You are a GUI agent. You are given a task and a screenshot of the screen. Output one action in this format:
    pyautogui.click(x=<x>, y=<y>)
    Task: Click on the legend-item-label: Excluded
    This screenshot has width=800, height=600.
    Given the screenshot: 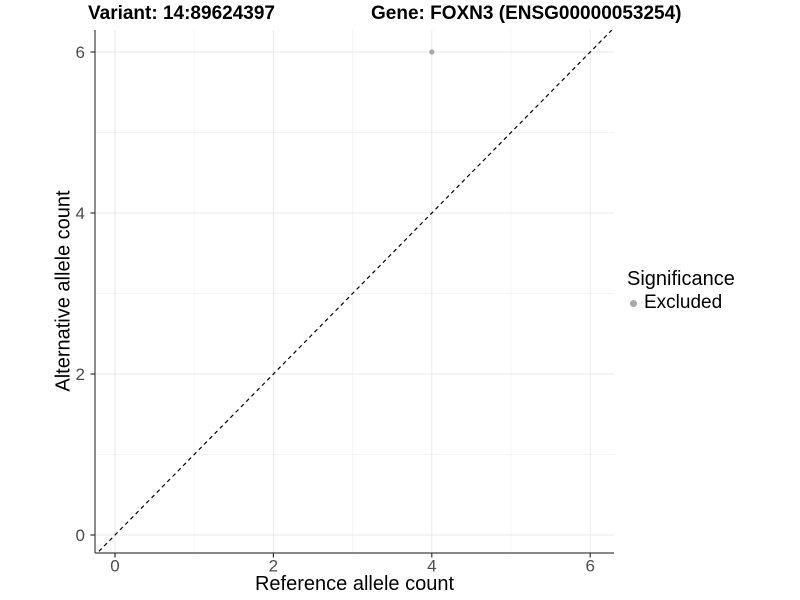 What is the action you would take?
    pyautogui.click(x=683, y=302)
    